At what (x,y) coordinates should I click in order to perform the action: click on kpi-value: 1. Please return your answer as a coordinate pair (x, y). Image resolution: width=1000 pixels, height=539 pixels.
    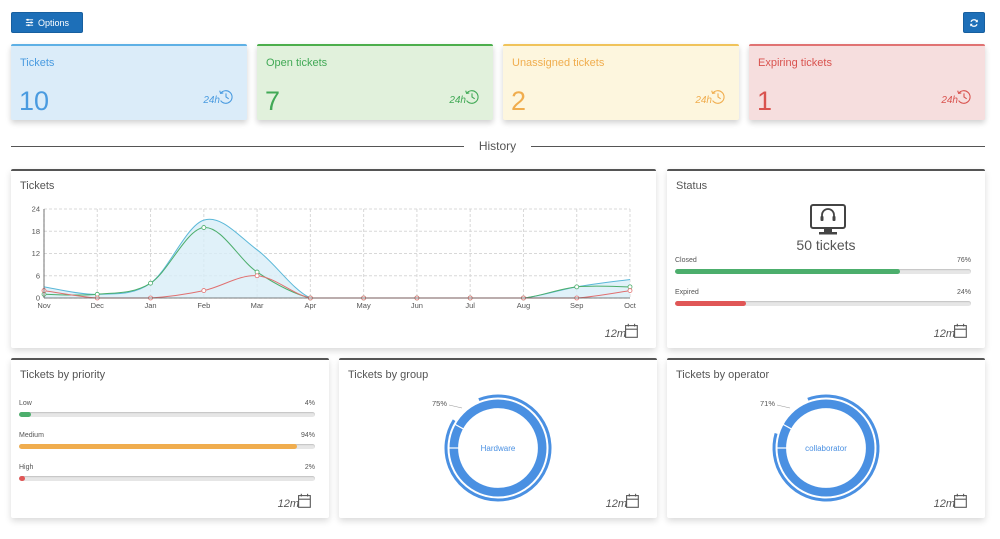
    Looking at the image, I should click on (765, 101).